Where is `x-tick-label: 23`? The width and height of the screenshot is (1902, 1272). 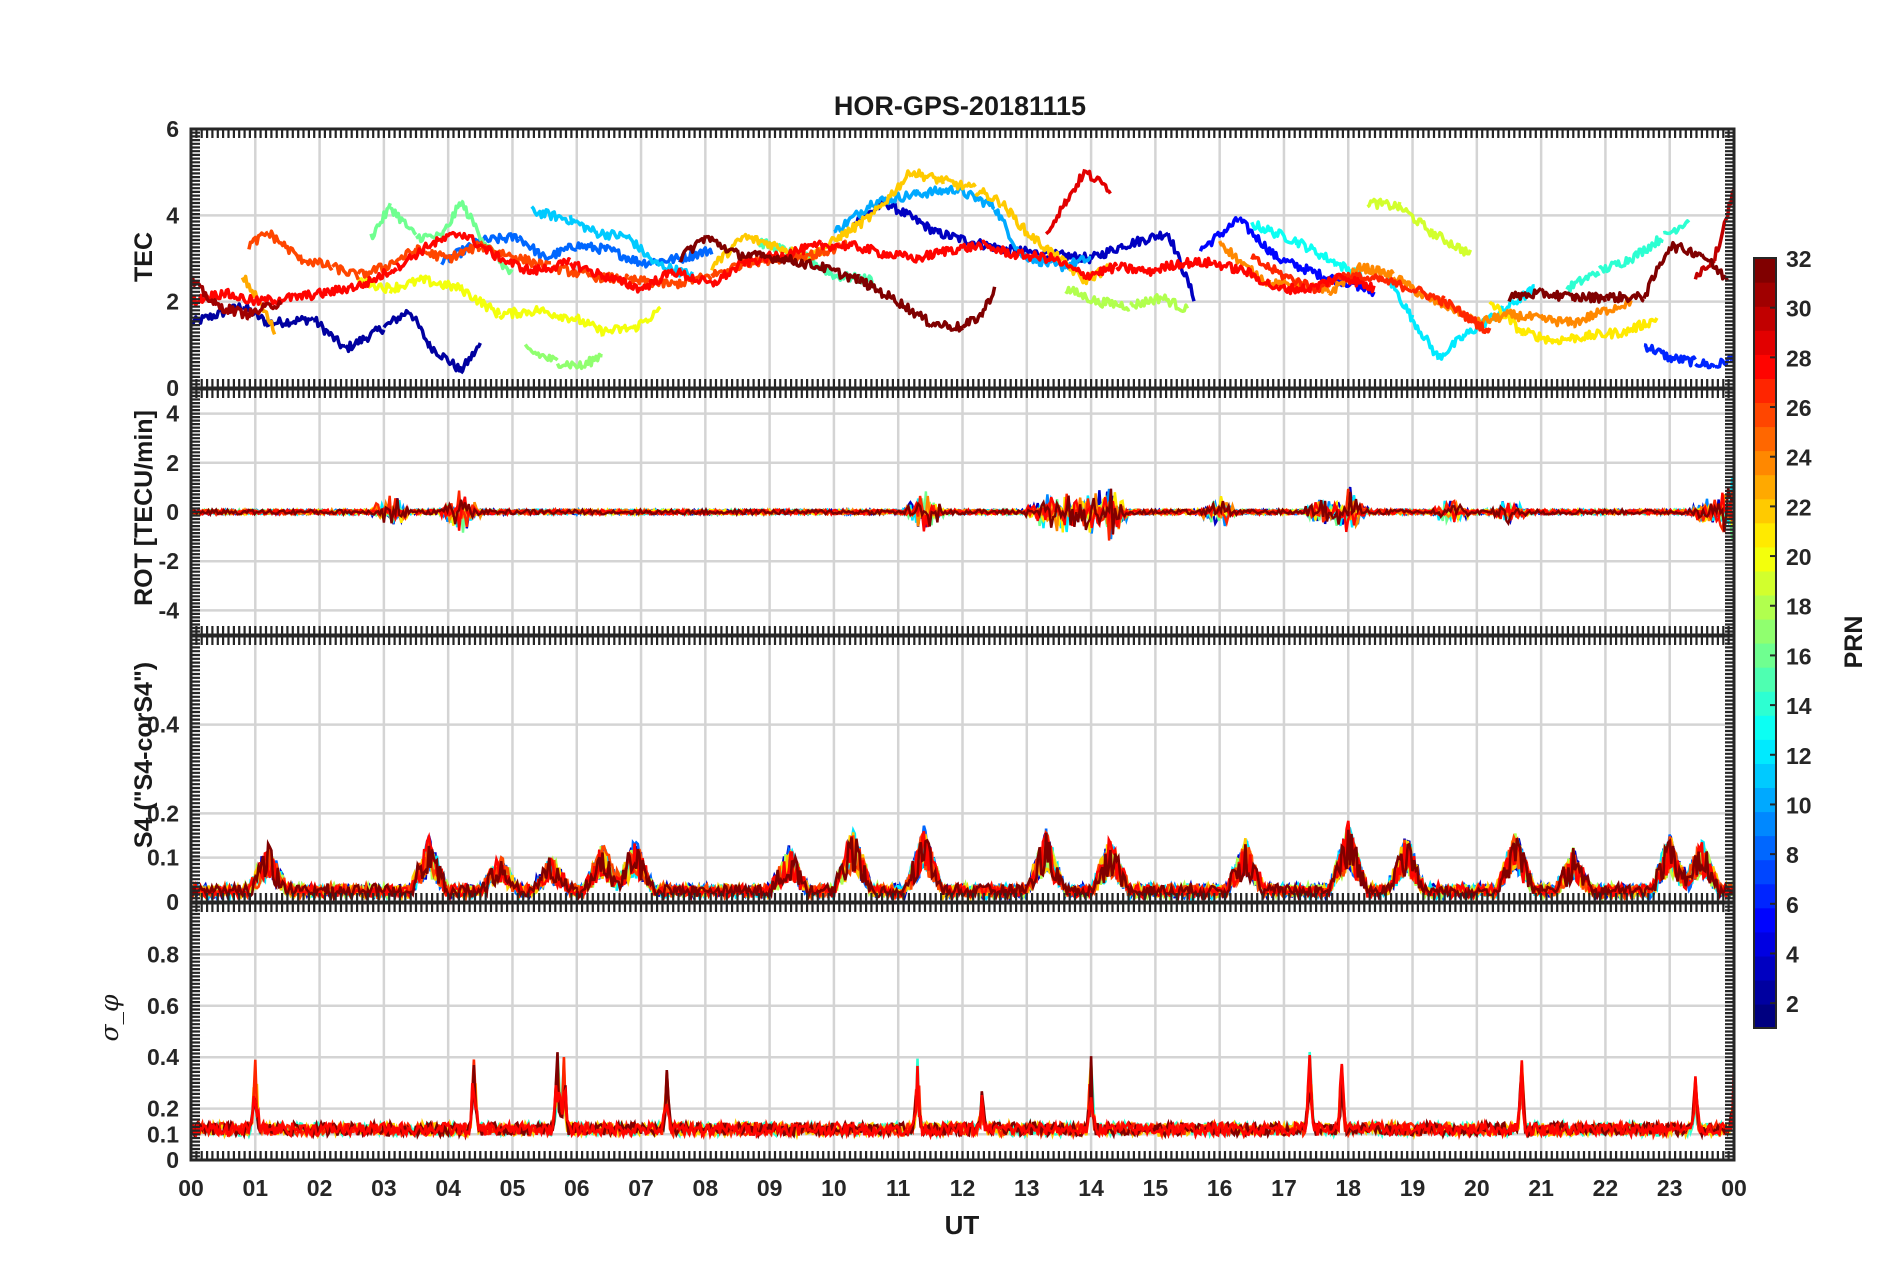
x-tick-label: 23 is located at coordinates (1670, 1188).